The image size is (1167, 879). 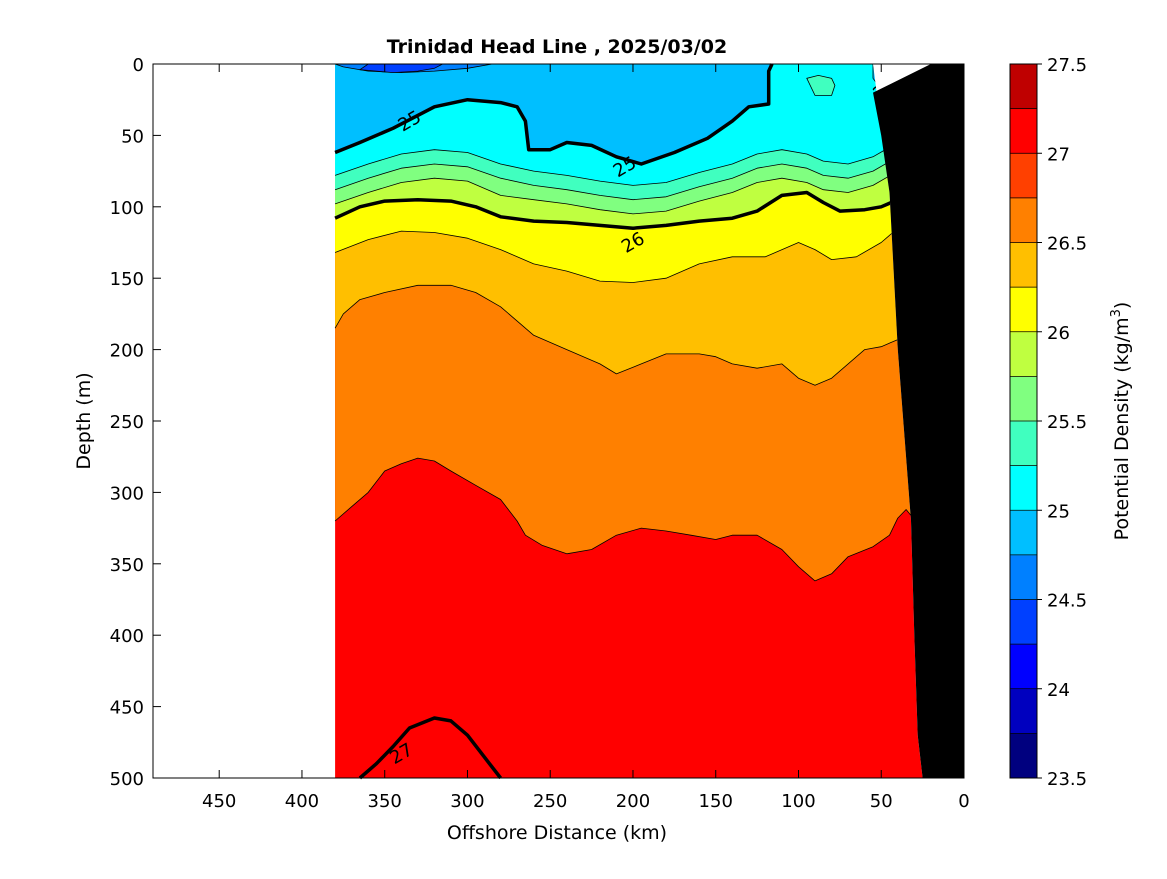 I want to click on colorbar-tick-label-27-5: 27.5, so click(x=1067, y=65).